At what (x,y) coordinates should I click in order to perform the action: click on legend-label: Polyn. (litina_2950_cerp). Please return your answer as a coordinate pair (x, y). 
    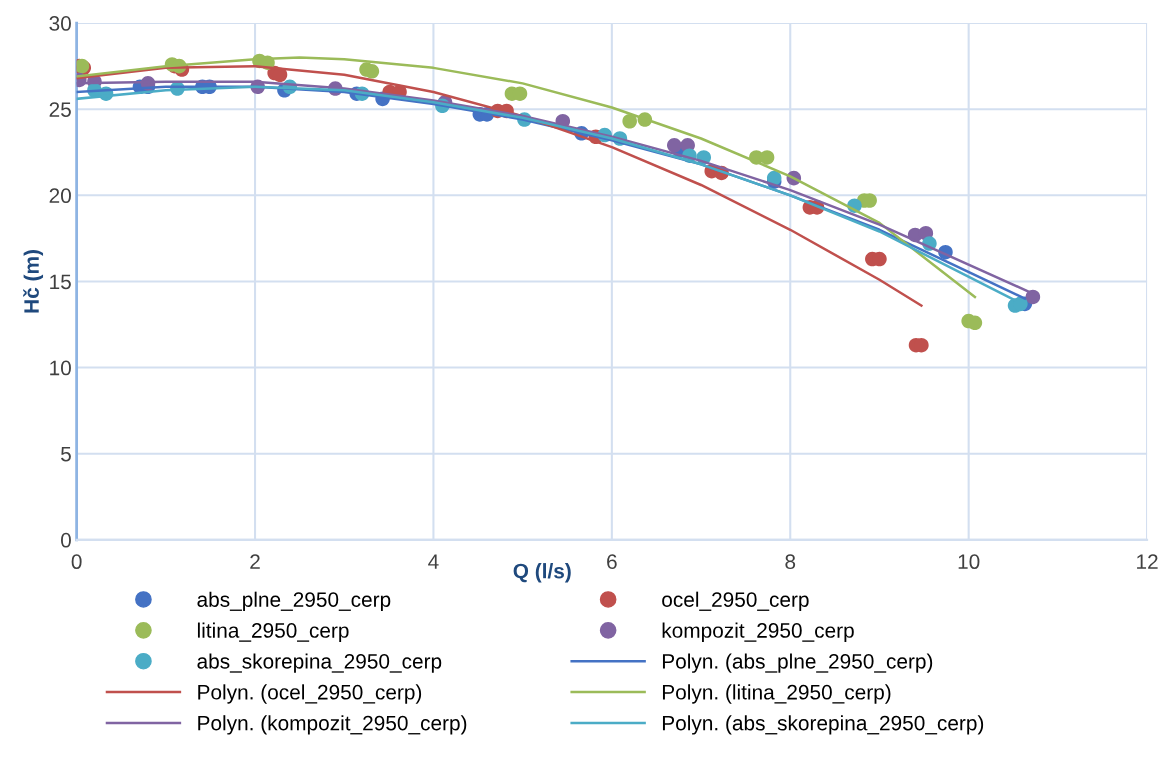
    Looking at the image, I should click on (776, 694).